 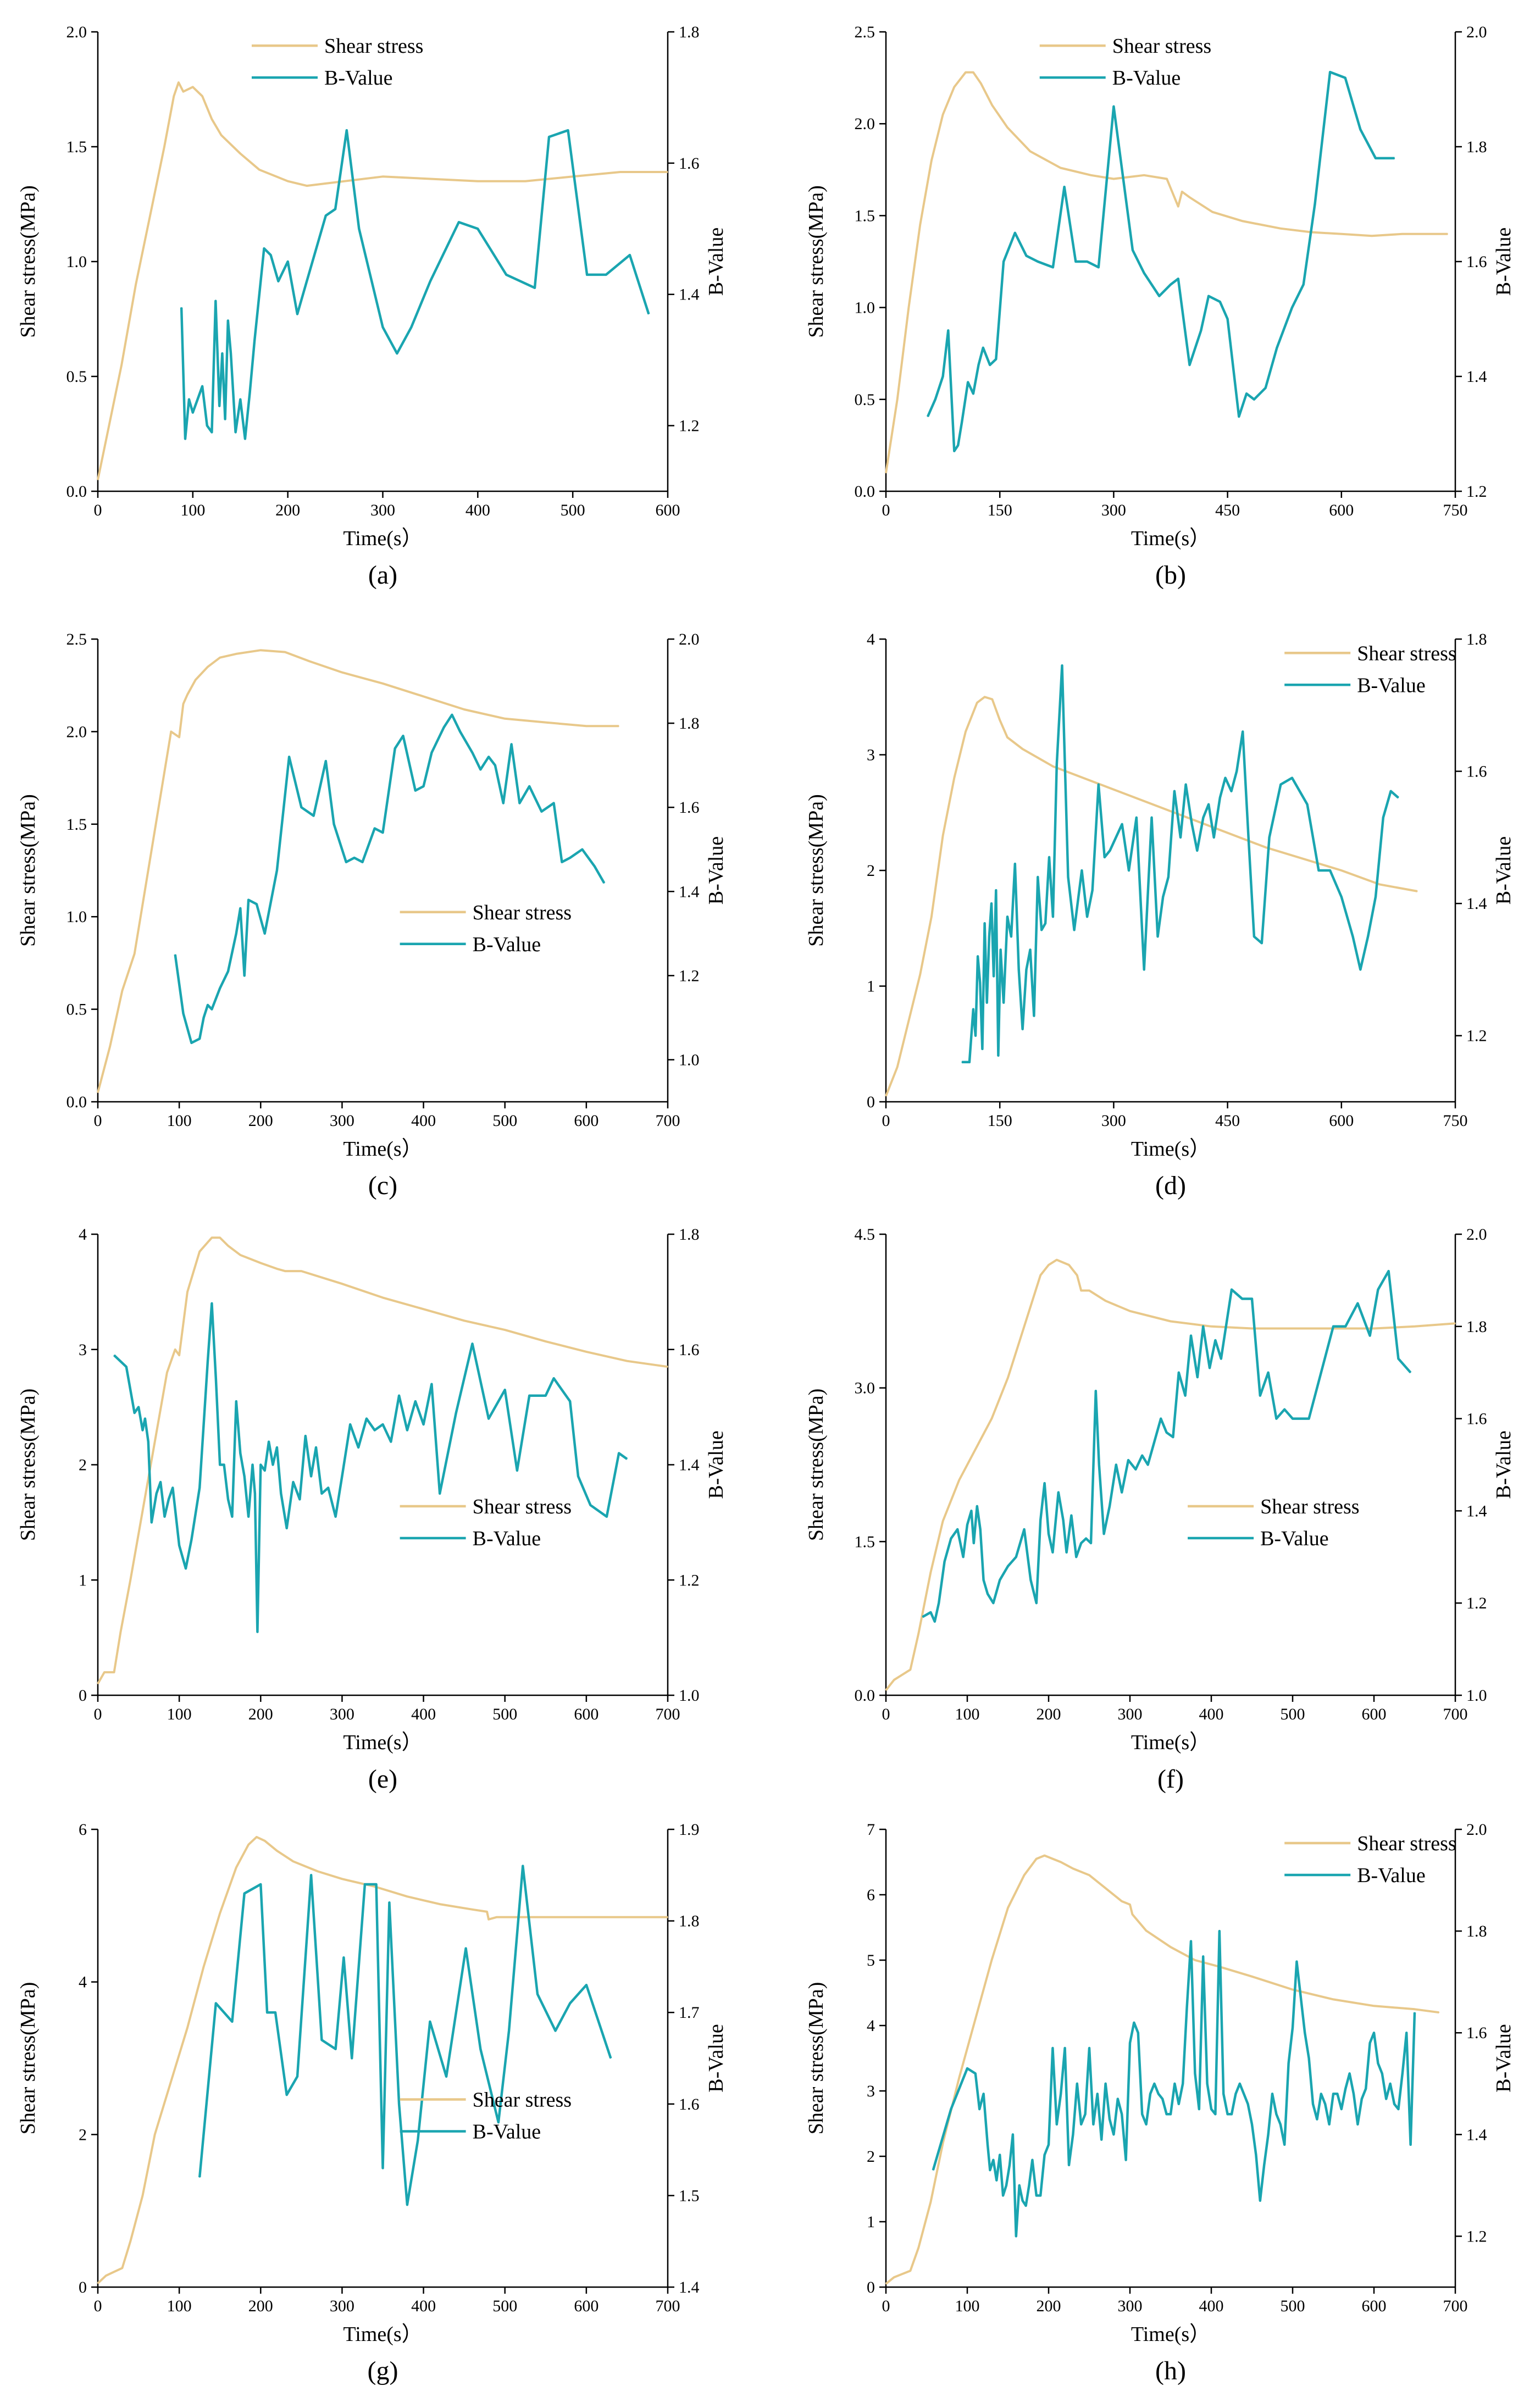 What do you see at coordinates (77, 32) in the screenshot?
I see `y-left-tick-label: 2.0` at bounding box center [77, 32].